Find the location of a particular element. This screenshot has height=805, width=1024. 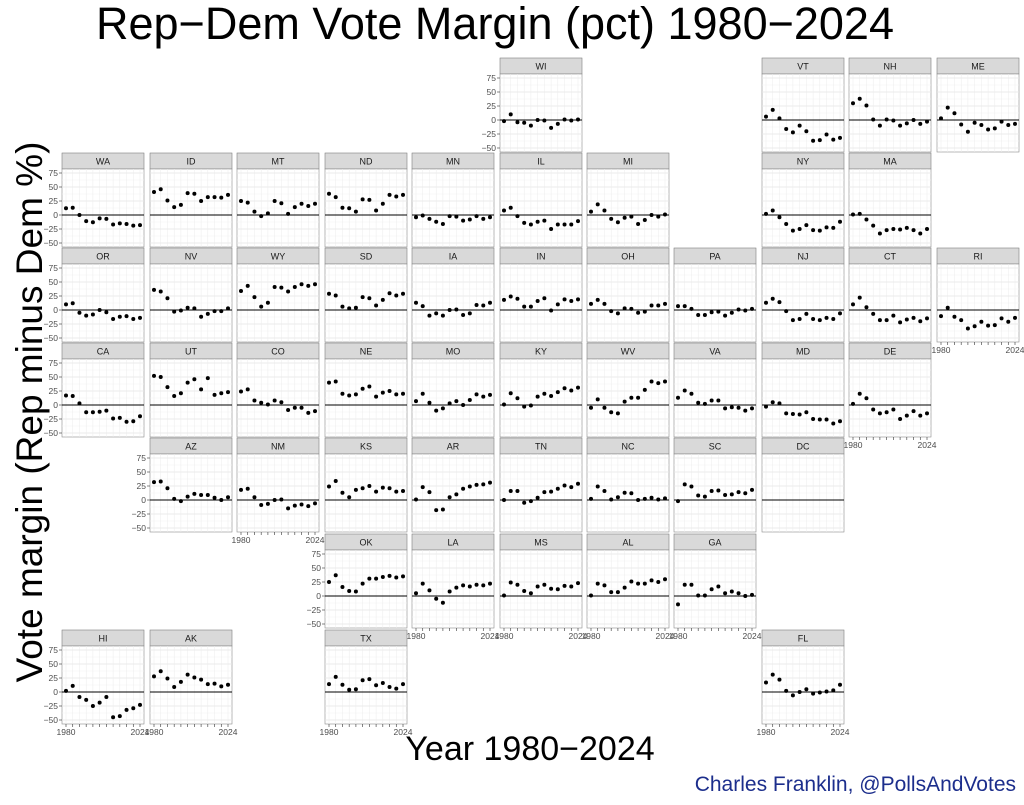

y-tick-label: −25 is located at coordinates (51, 229).